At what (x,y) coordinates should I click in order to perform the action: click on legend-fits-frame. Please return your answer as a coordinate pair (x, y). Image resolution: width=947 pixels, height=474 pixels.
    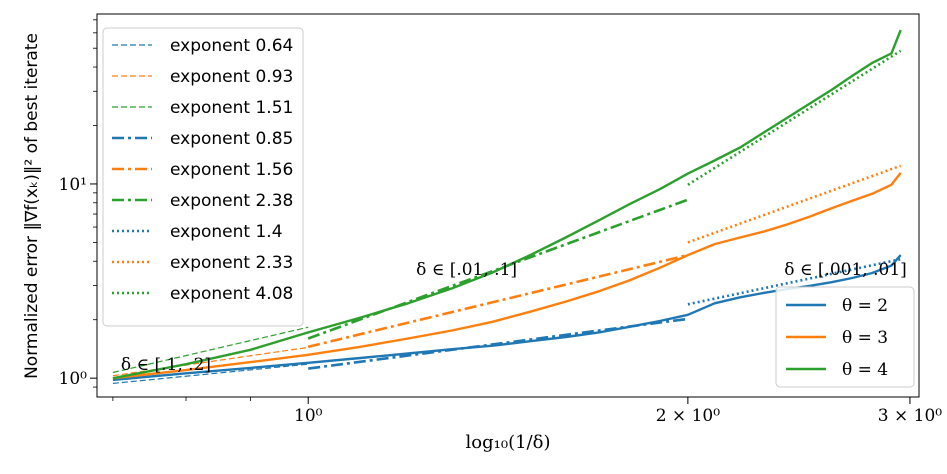
    Looking at the image, I should click on (203, 177).